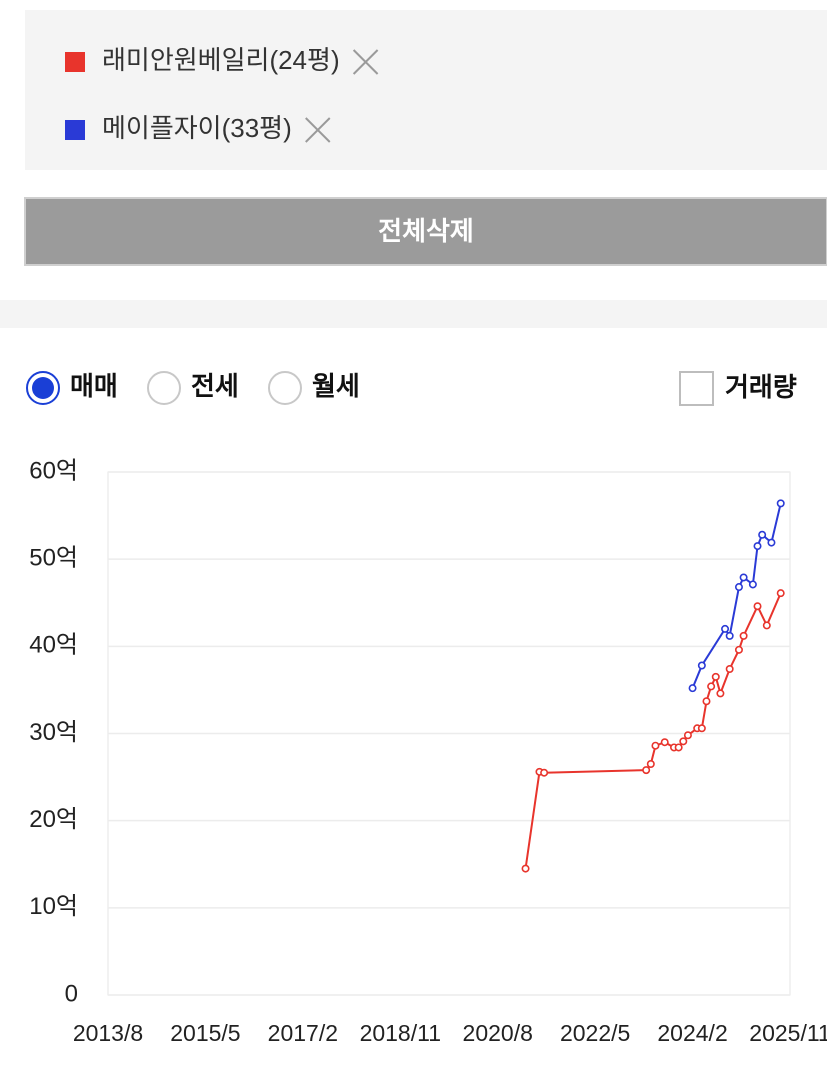 Image resolution: width=827 pixels, height=1090 pixels. What do you see at coordinates (336, 386) in the screenshot?
I see `radio-label: 월세` at bounding box center [336, 386].